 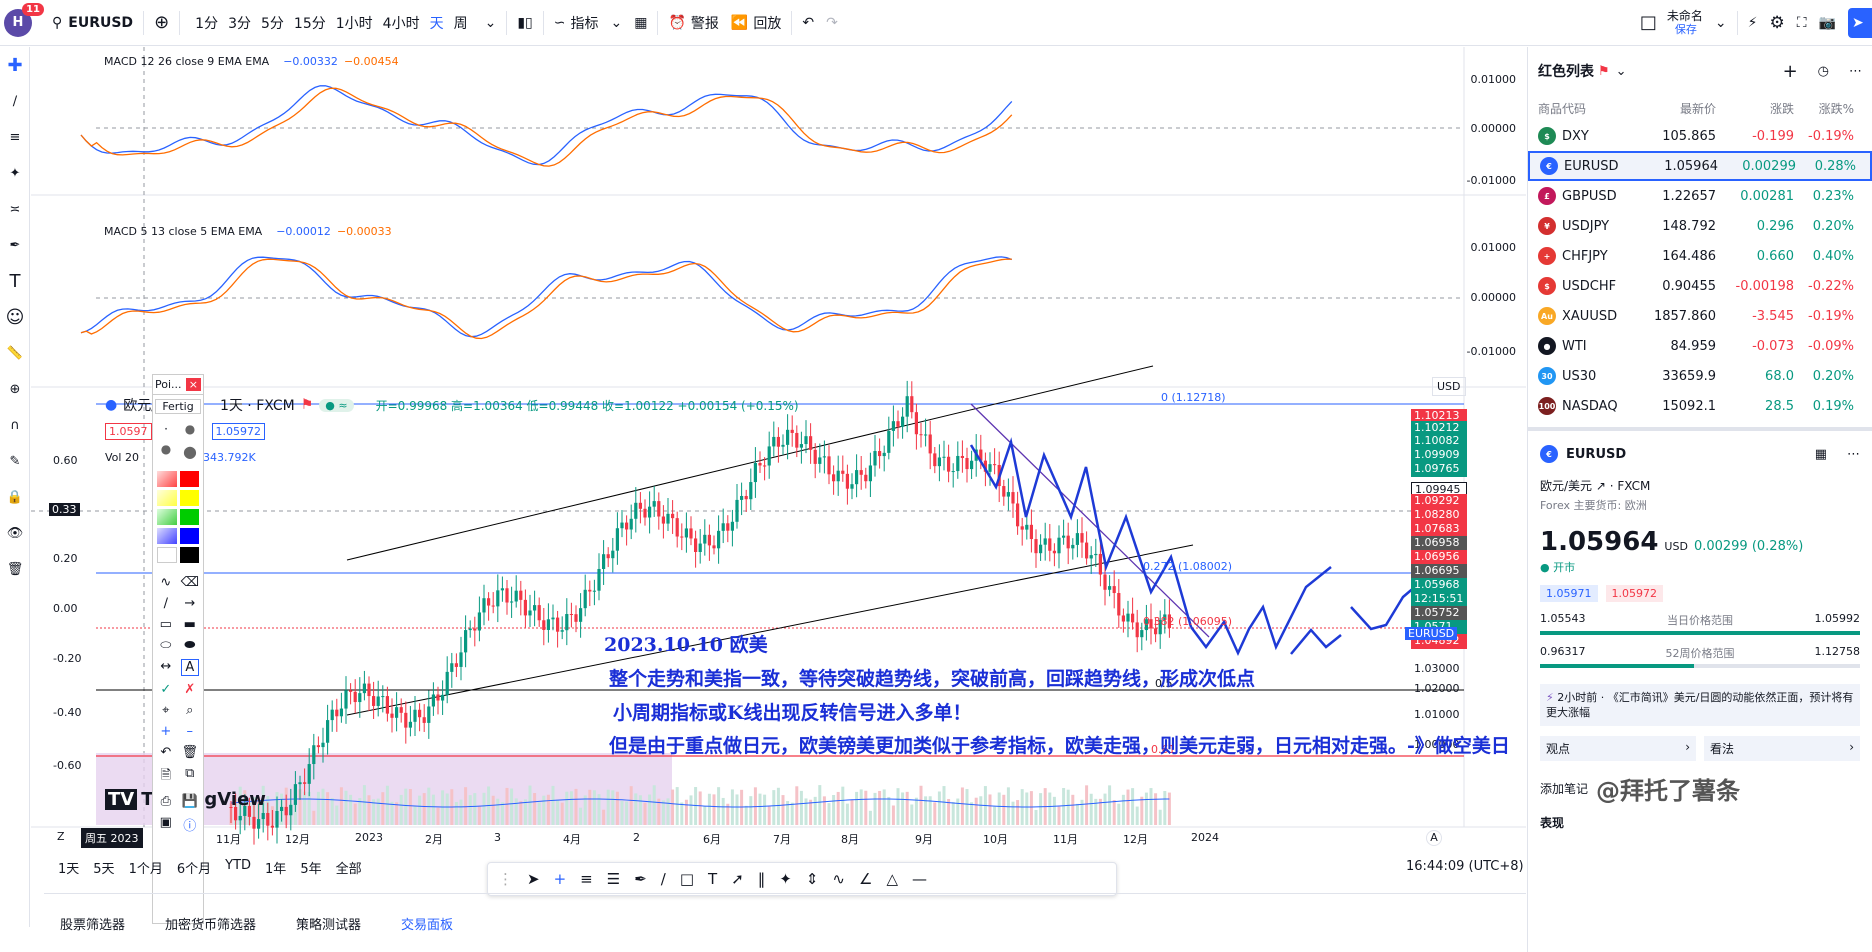 What do you see at coordinates (1562, 108) in the screenshot?
I see `col-symbol: 商品代码` at bounding box center [1562, 108].